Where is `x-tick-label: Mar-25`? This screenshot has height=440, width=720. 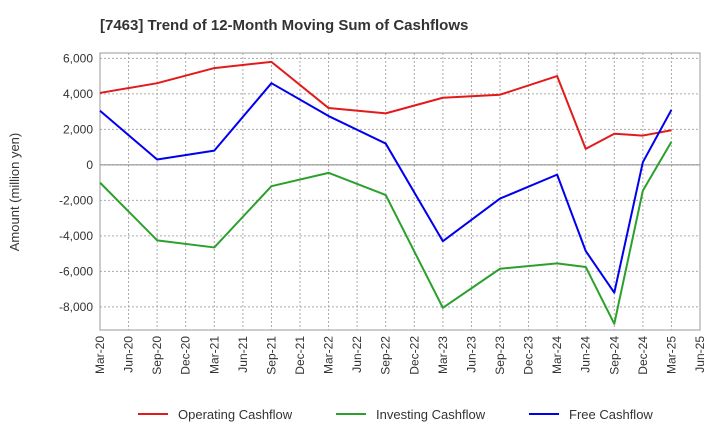 x-tick-label: Mar-25 is located at coordinates (671, 355).